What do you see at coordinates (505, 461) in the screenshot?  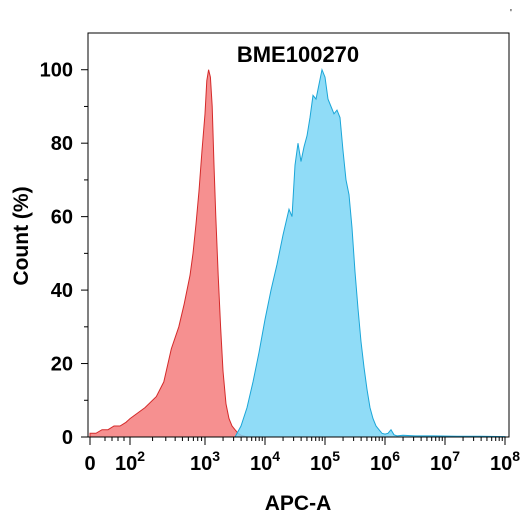 I see `x-tick-label: 10⁸` at bounding box center [505, 461].